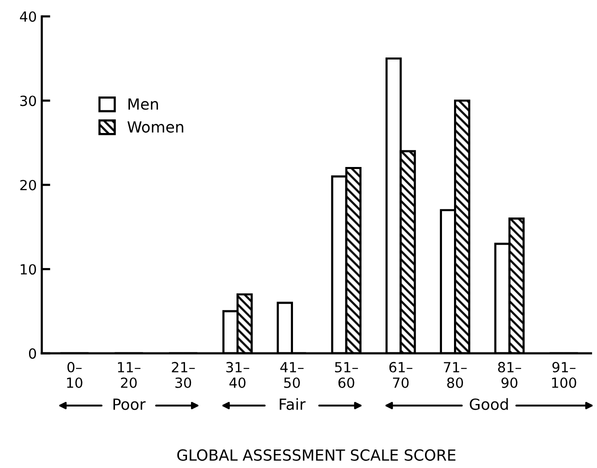 This screenshot has width=597, height=468. Describe the element at coordinates (74, 375) in the screenshot. I see `x-tick-label: 0– 10` at that location.